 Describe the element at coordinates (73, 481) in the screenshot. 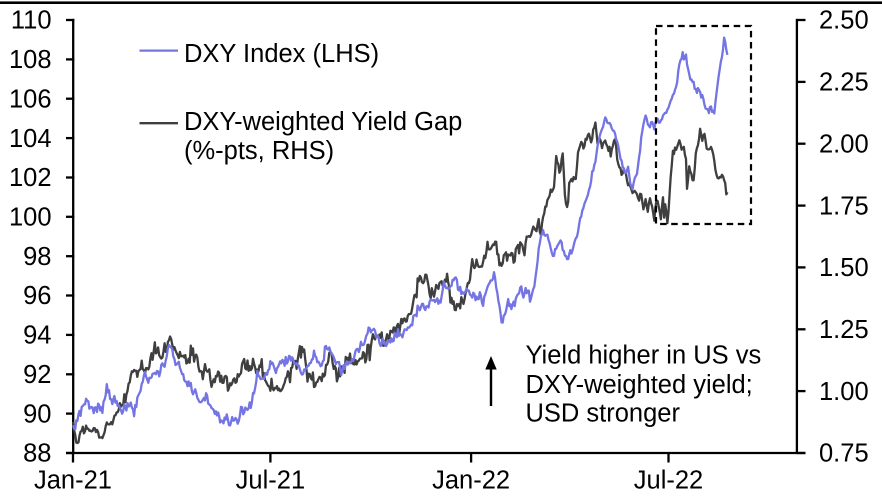

I see `svg-text: Jan-21` at that location.